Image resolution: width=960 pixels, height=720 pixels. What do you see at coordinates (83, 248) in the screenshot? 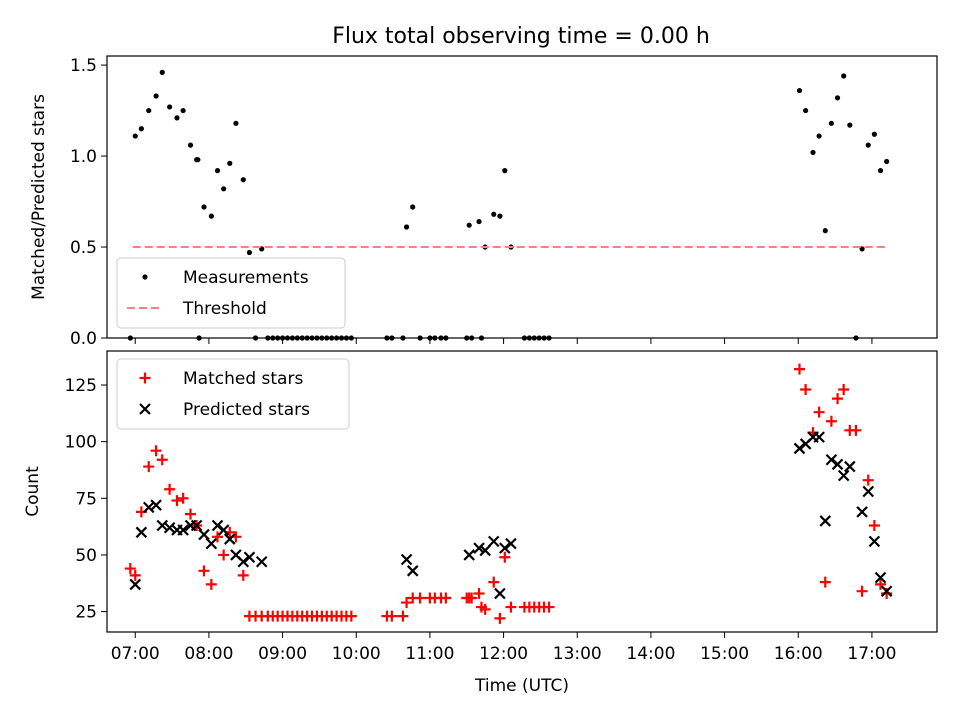
I see `y-tick-label: 0.5` at bounding box center [83, 248].